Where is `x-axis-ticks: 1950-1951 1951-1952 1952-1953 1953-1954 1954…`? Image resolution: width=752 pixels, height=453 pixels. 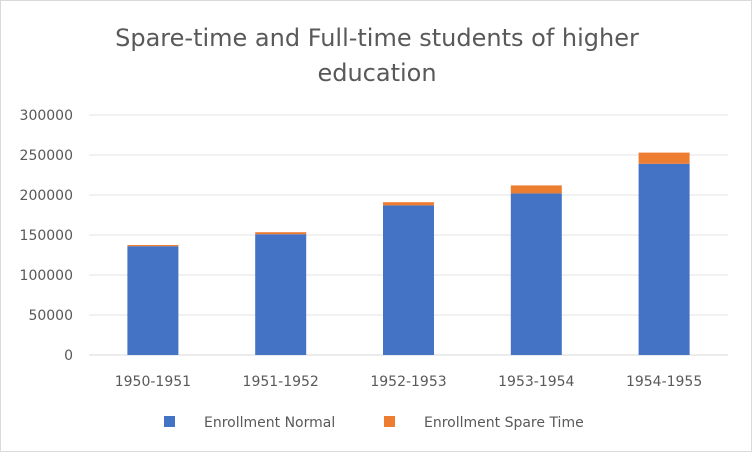
x-axis-ticks: 1950-1951 1951-1952 1952-1953 1953-1954 1954… is located at coordinates (409, 382).